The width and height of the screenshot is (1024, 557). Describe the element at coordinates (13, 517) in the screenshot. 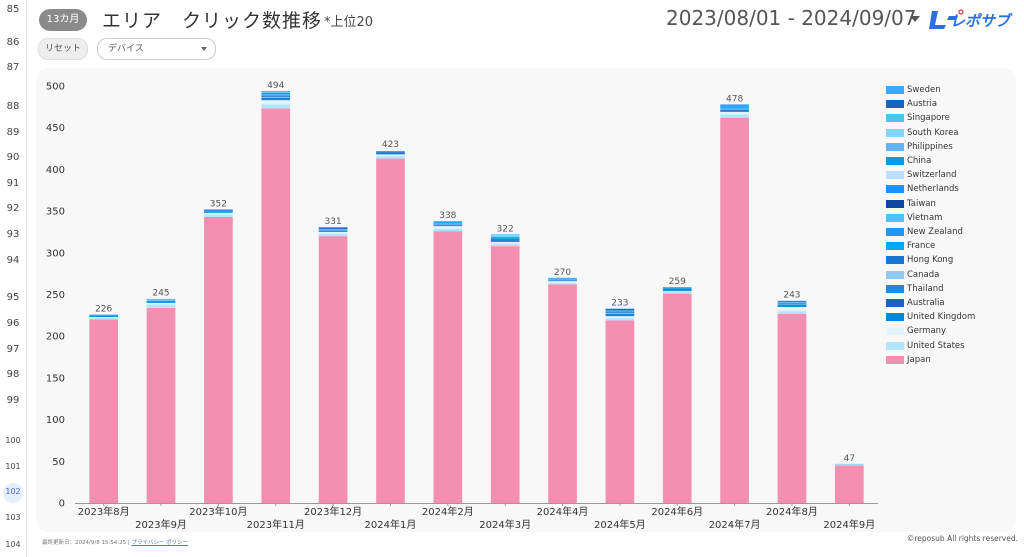

I see `row-number: 103` at that location.